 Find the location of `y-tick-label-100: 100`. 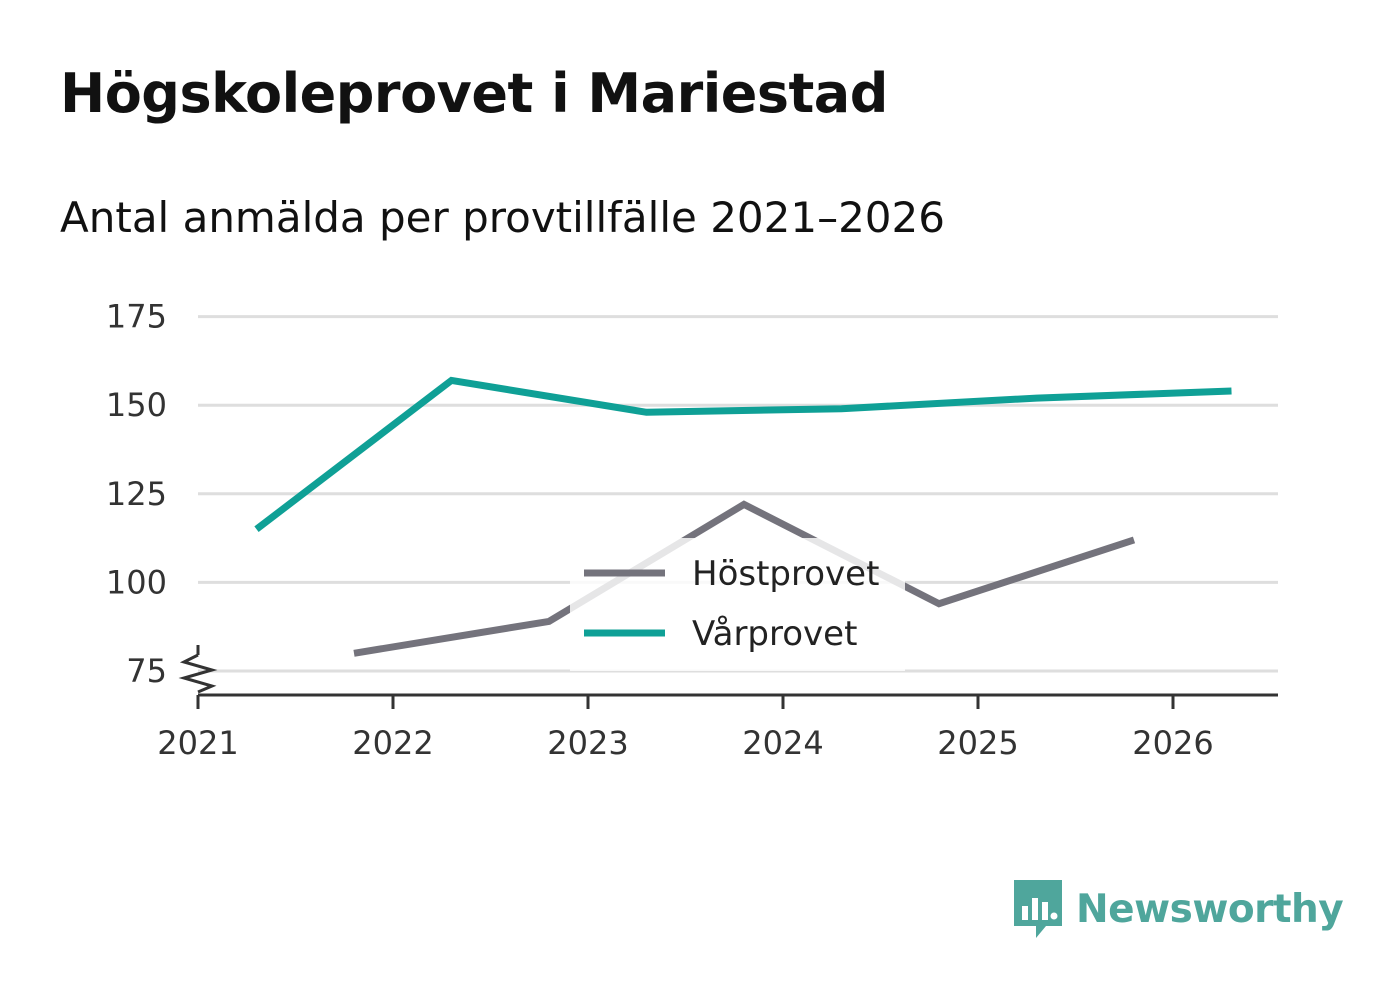

y-tick-label-100: 100 is located at coordinates (136, 582).